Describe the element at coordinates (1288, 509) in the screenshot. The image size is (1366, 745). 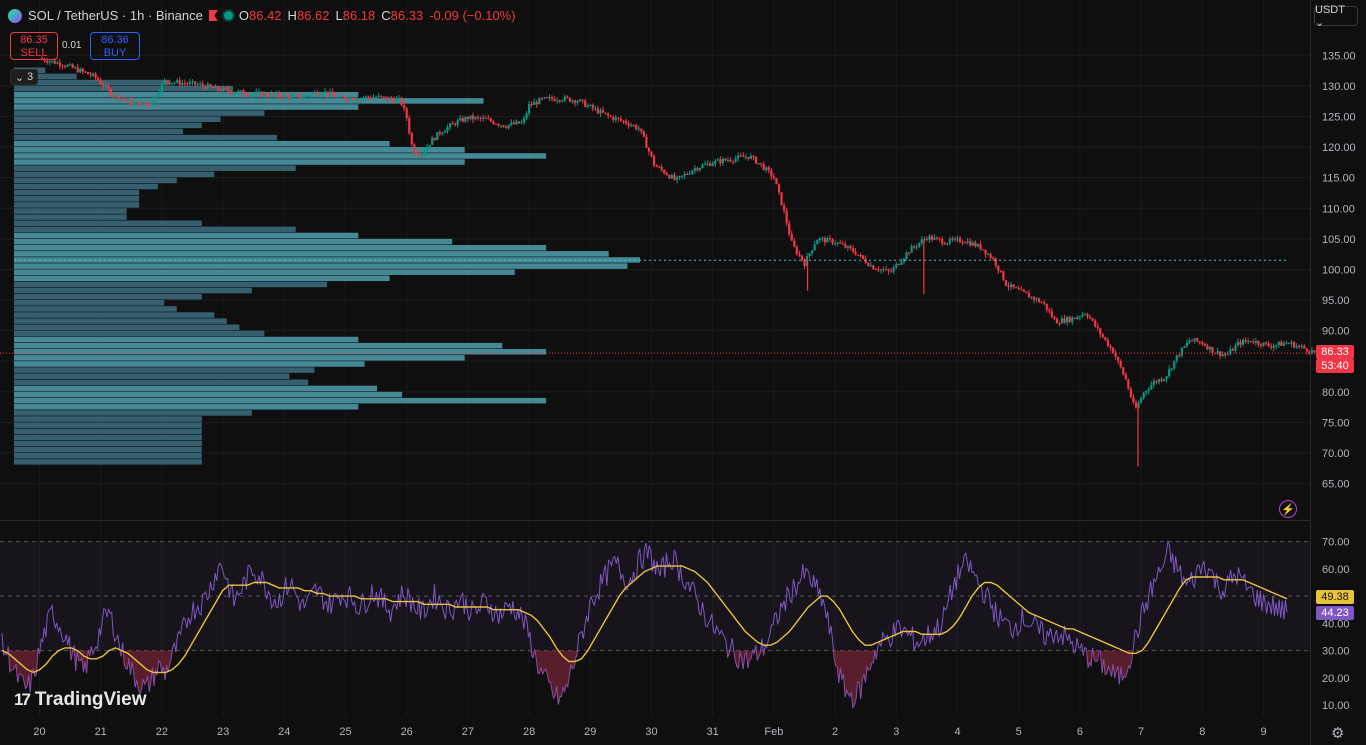
I see `lightning-icon: ⚡` at that location.